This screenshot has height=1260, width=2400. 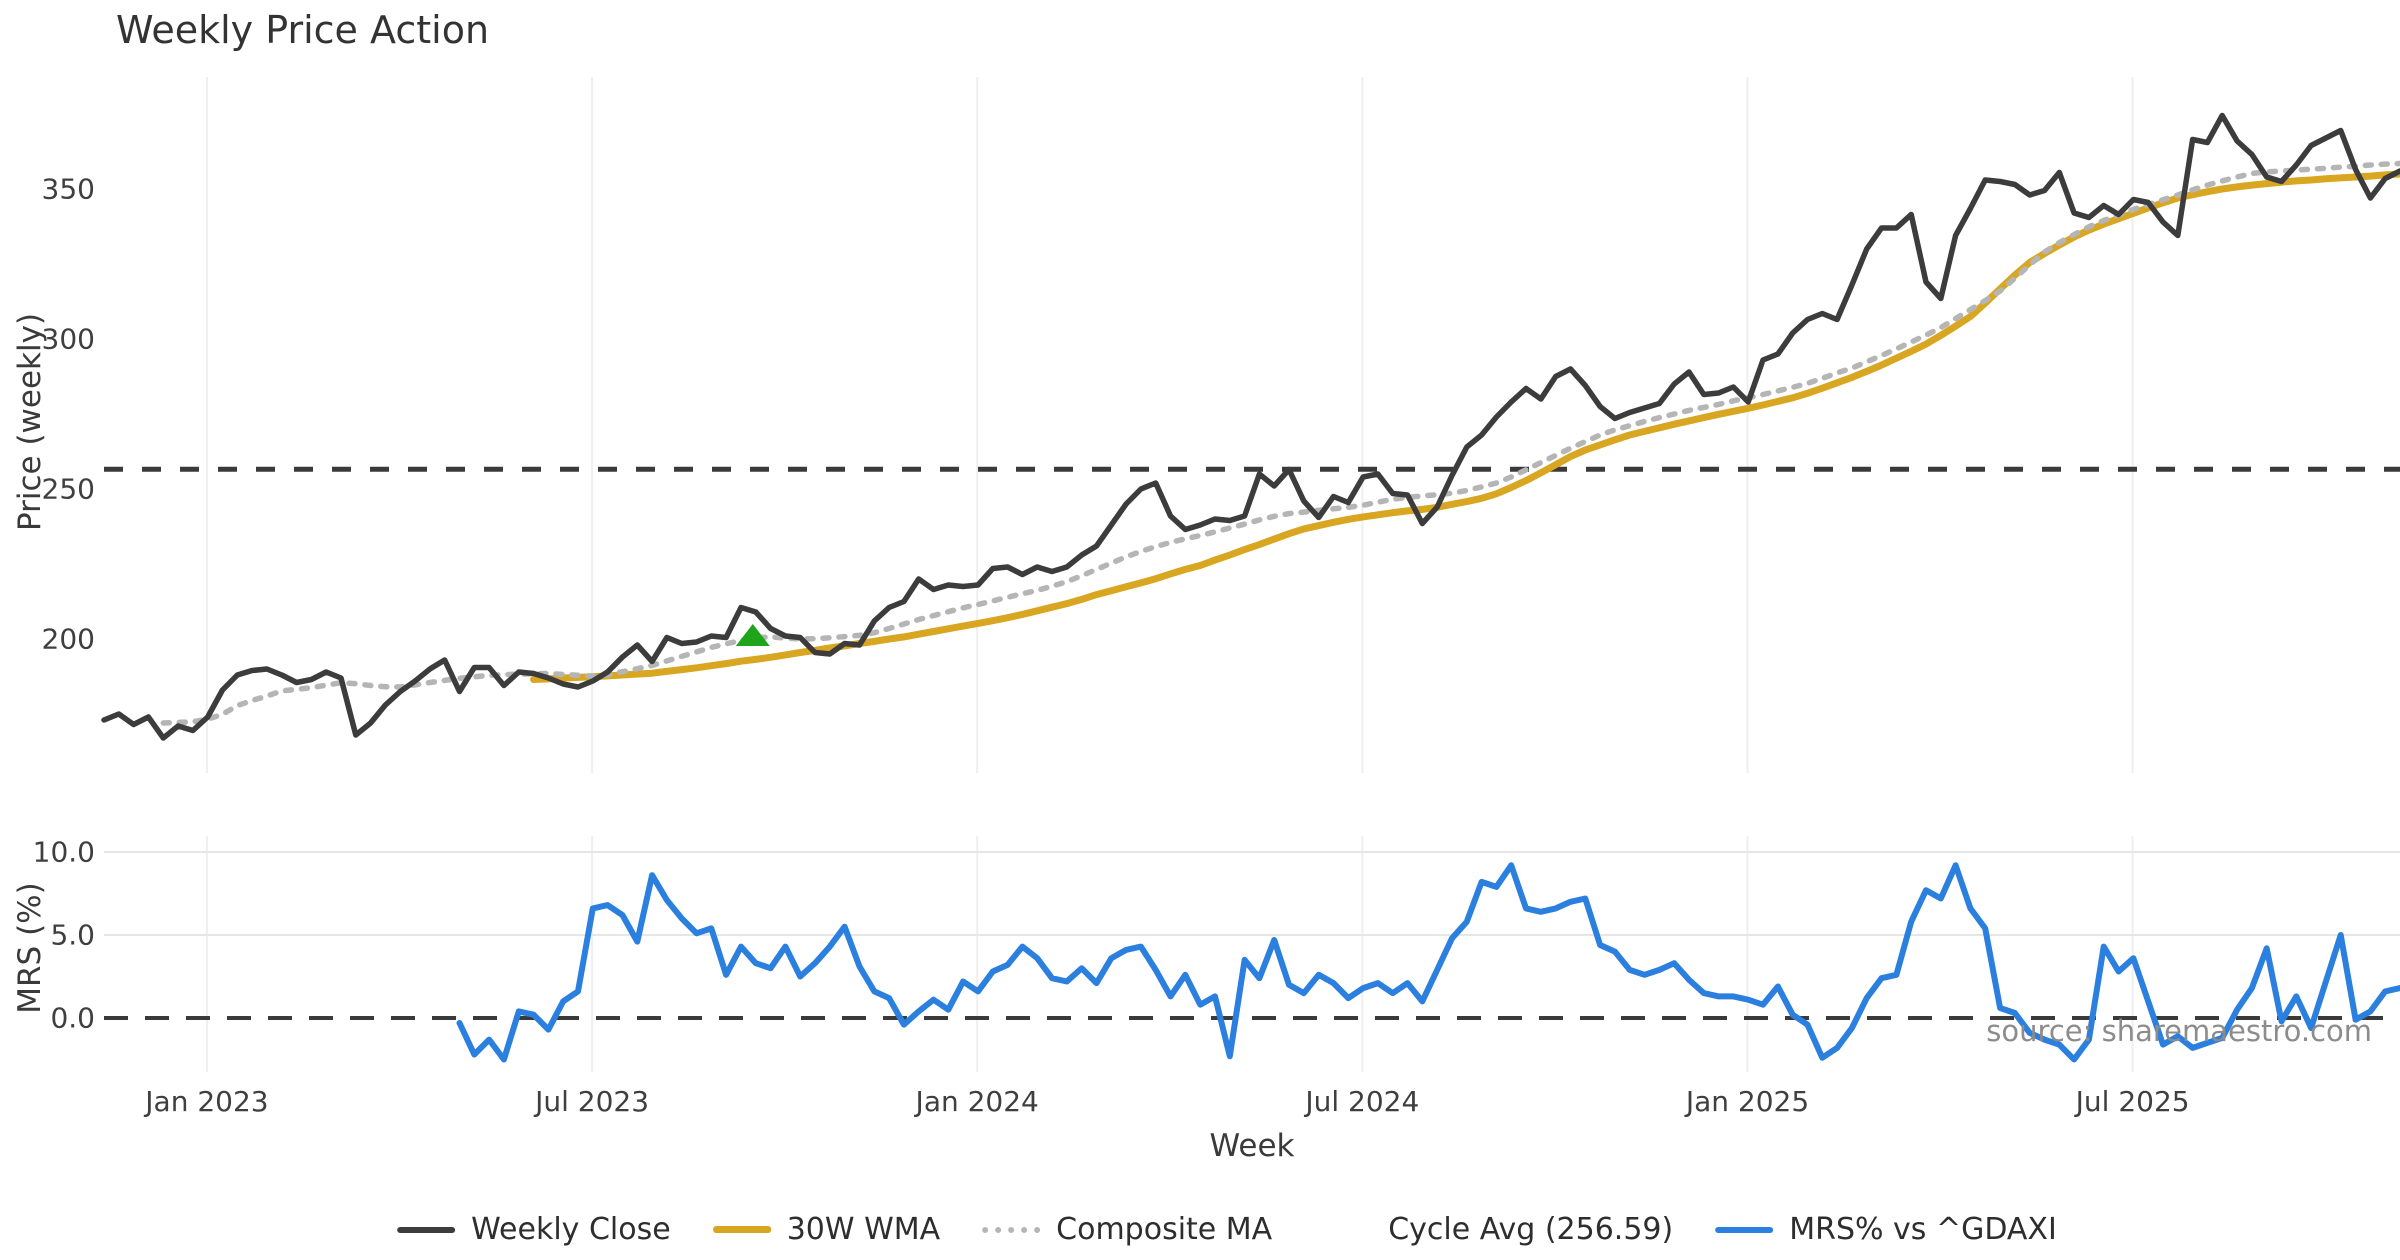 What do you see at coordinates (72, 1018) in the screenshot?
I see `mrs-ytick-label: 0.0` at bounding box center [72, 1018].